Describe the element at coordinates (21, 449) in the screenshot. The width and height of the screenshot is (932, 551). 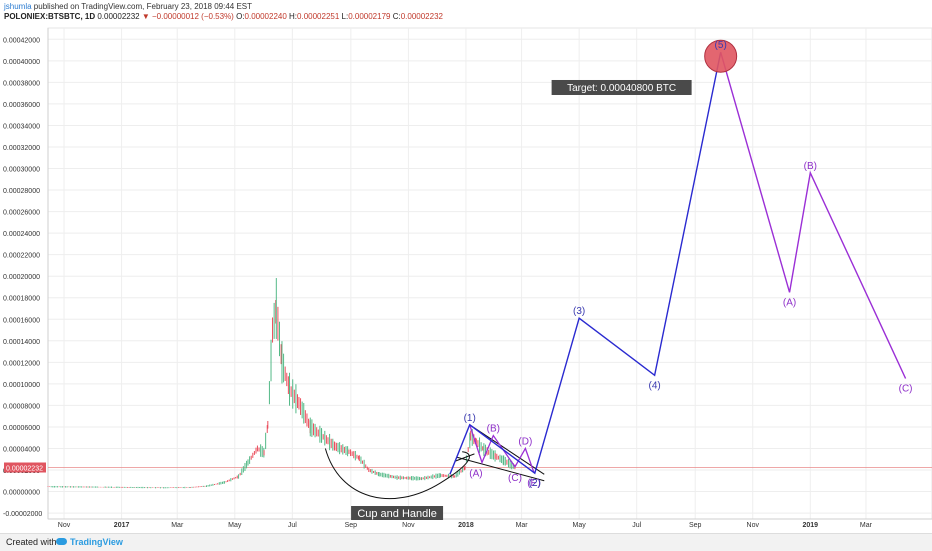
I see `y-tick-label: 0.00004000` at that location.